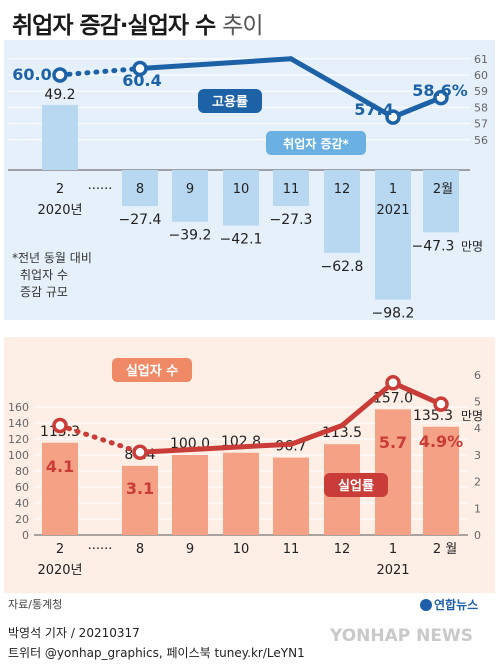 Image resolution: width=499 pixels, height=669 pixels. What do you see at coordinates (241, 549) in the screenshot?
I see `bottom-x-tick-label: 10` at bounding box center [241, 549].